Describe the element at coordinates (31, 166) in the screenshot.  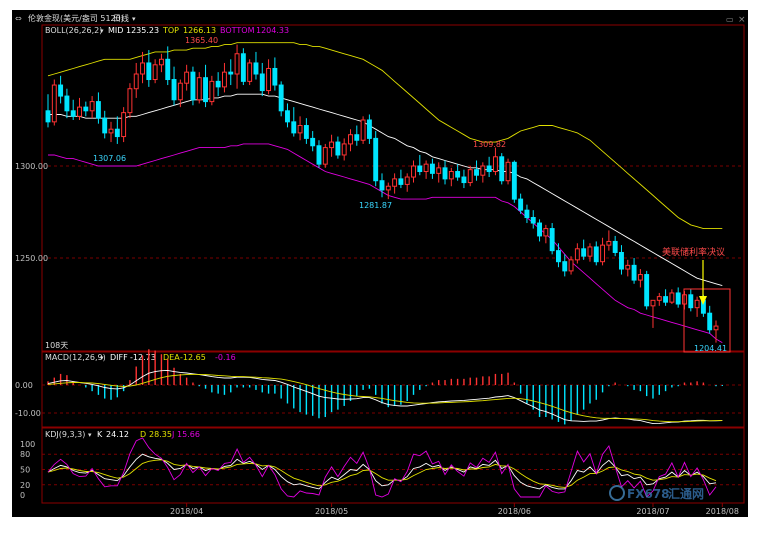
I see `y-tick-1300: 1300.00` at that location.